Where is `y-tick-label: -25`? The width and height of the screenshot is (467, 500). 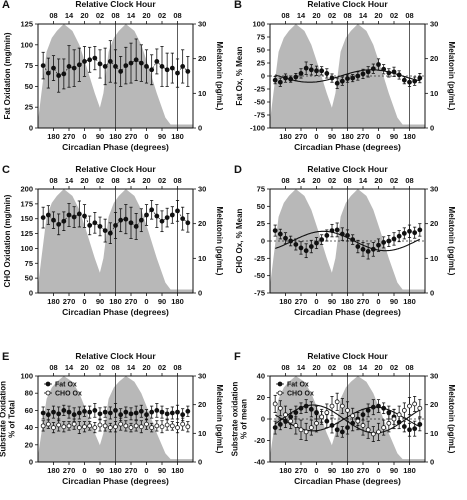 y-tick-label: -25 is located at coordinates (259, 258).